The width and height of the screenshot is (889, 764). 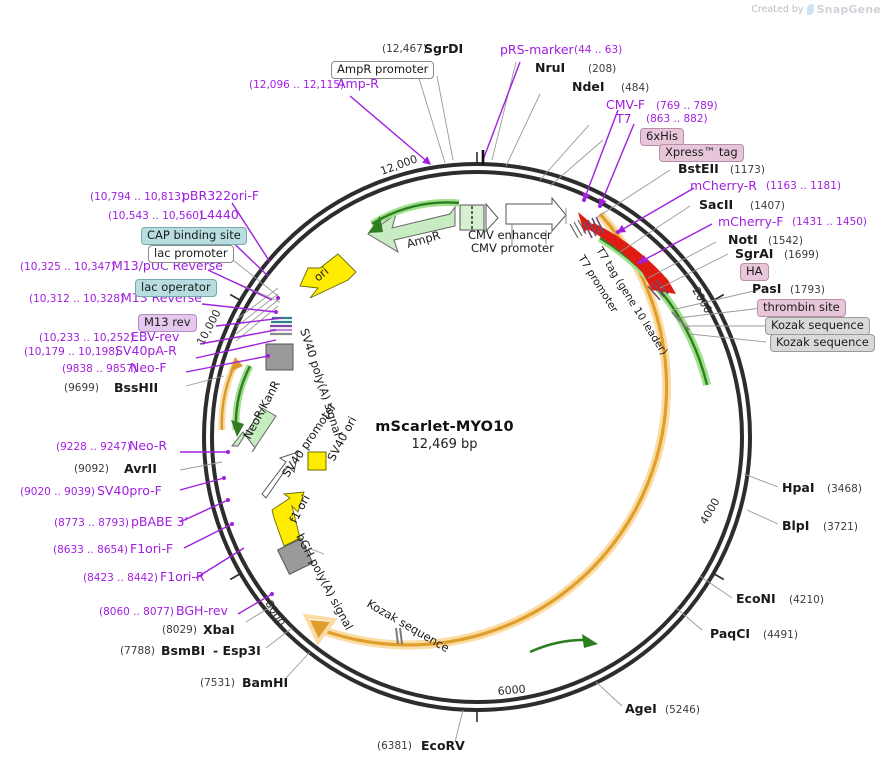 What do you see at coordinates (57, 492) in the screenshot?
I see `label-pos-sv40pro-f: (9020 .. 9039)` at bounding box center [57, 492].